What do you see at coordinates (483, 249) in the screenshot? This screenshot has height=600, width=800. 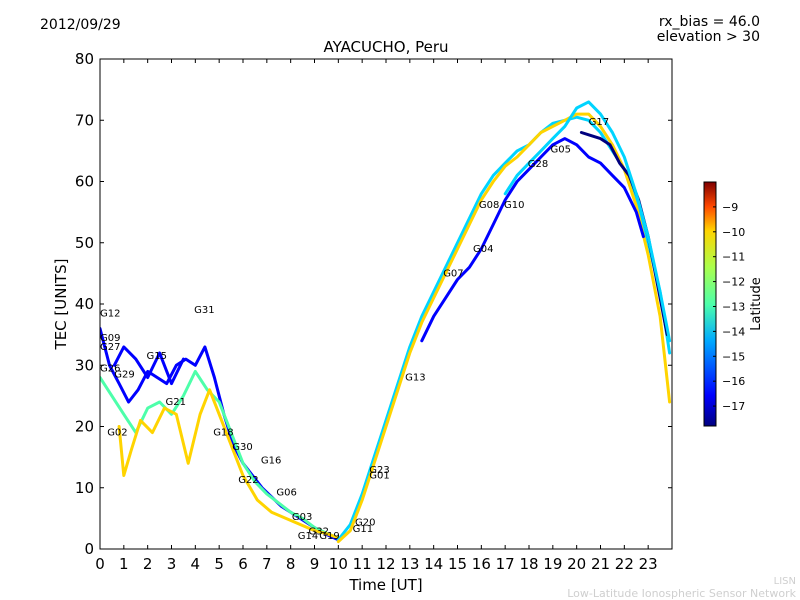 I see `satellite-label: G04` at bounding box center [483, 249].